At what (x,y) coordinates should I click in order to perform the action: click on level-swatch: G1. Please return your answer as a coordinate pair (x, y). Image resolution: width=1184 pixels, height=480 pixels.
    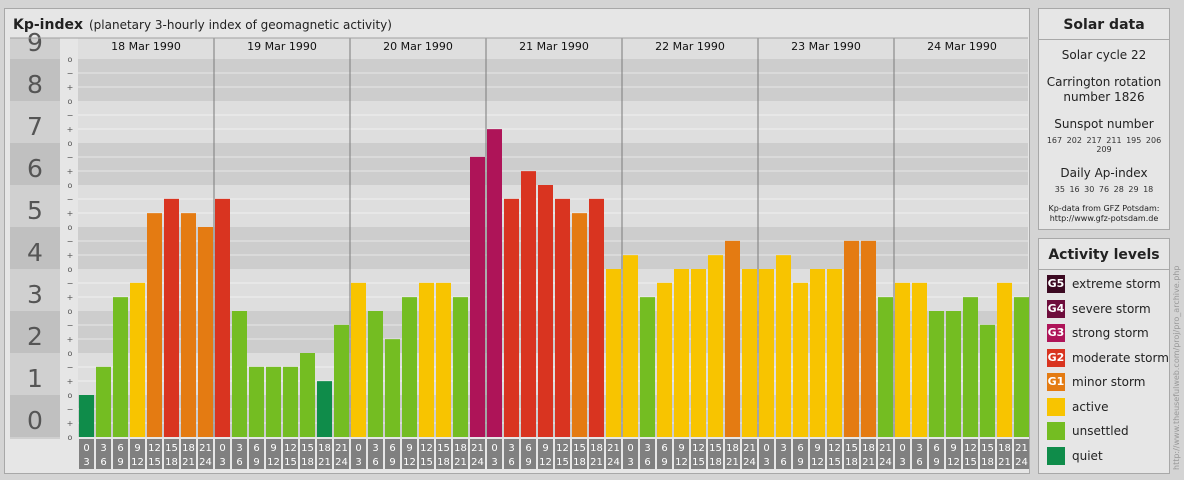
    Looking at the image, I should click on (1056, 382).